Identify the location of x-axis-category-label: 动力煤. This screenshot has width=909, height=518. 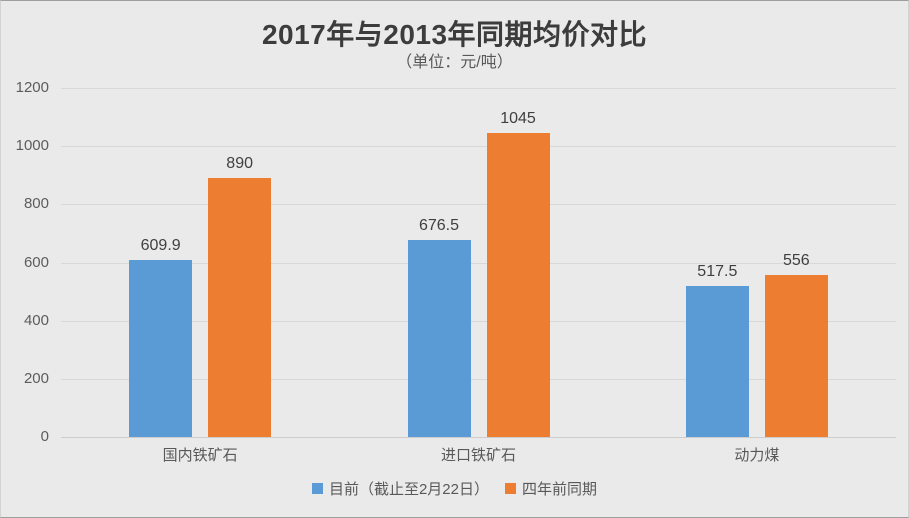
(757, 455).